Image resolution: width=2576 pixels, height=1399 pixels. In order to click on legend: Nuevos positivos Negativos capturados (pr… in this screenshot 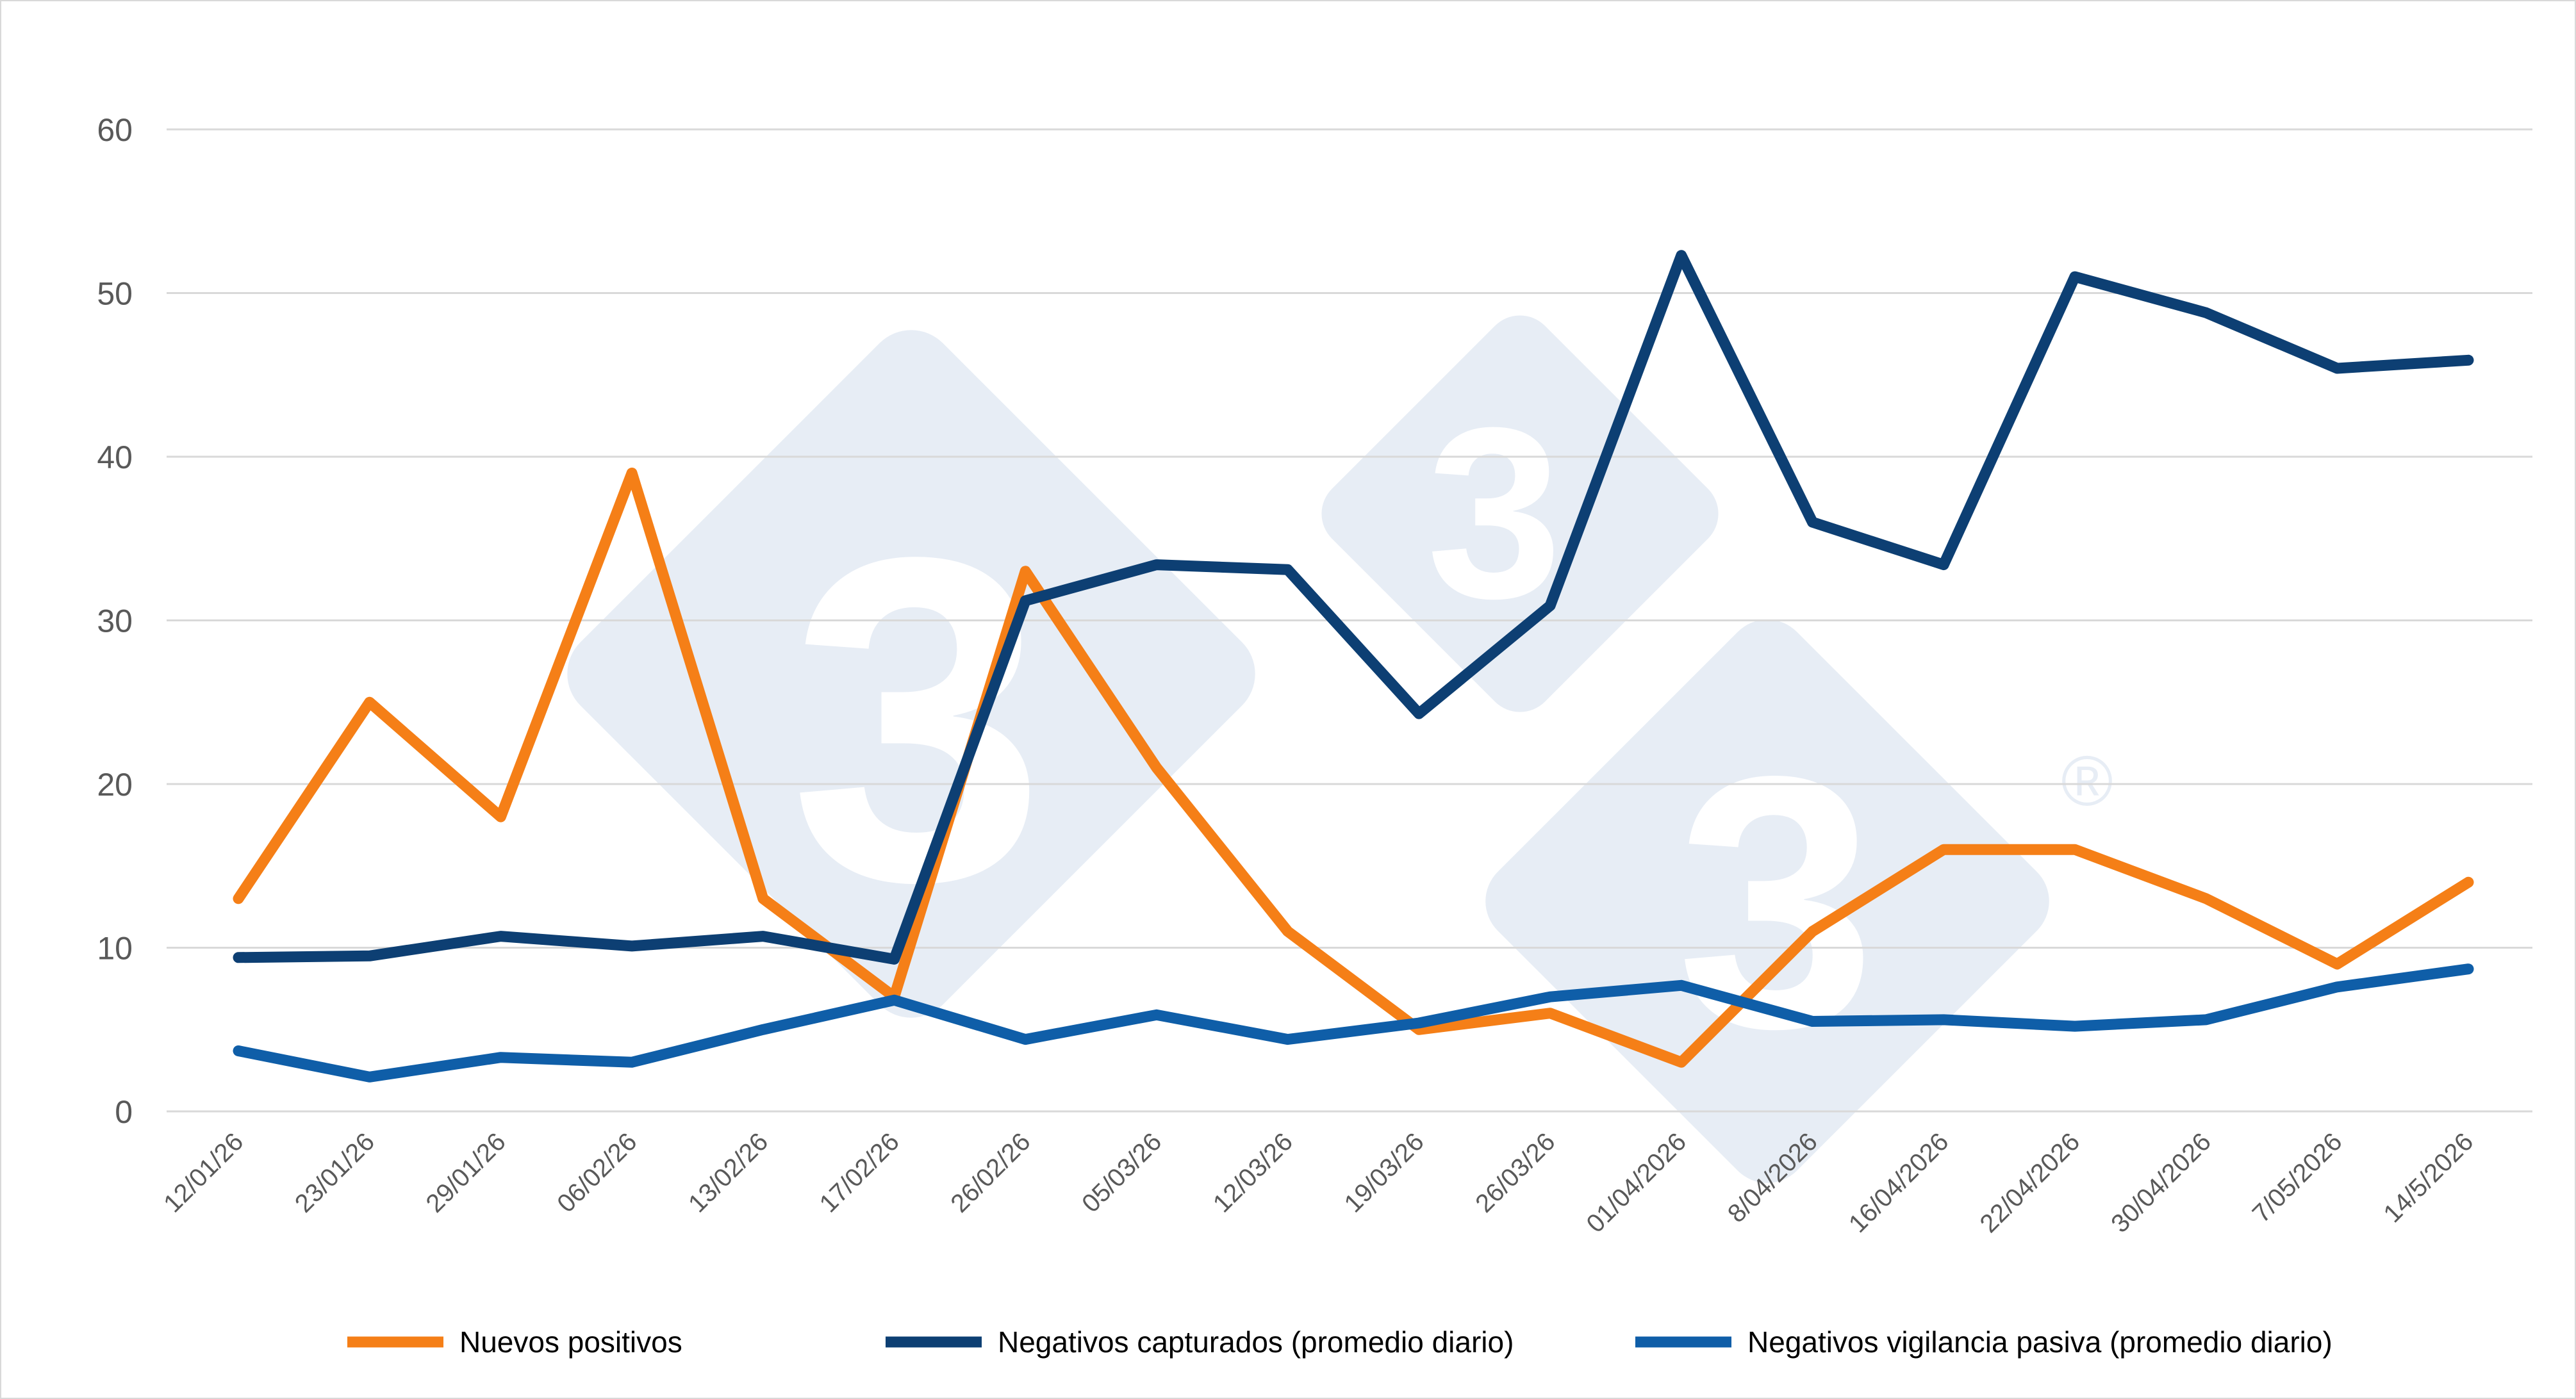, I will do `click(1339, 1342)`.